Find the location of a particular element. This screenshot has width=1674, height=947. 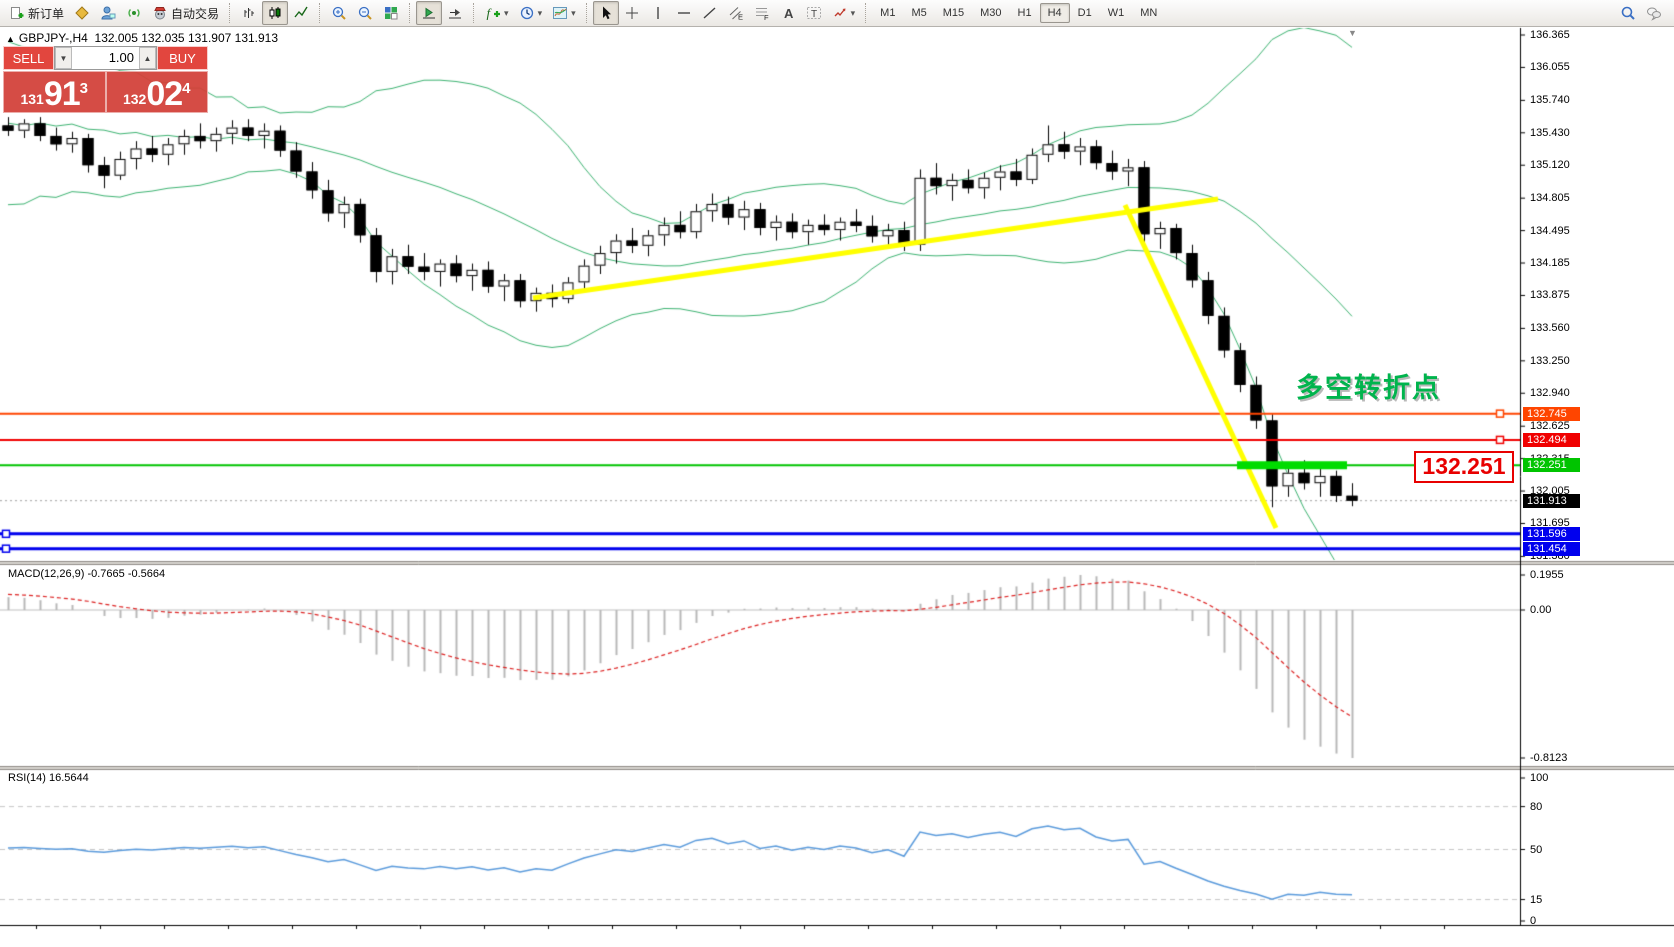

auto-scroll-button is located at coordinates (429, 13).